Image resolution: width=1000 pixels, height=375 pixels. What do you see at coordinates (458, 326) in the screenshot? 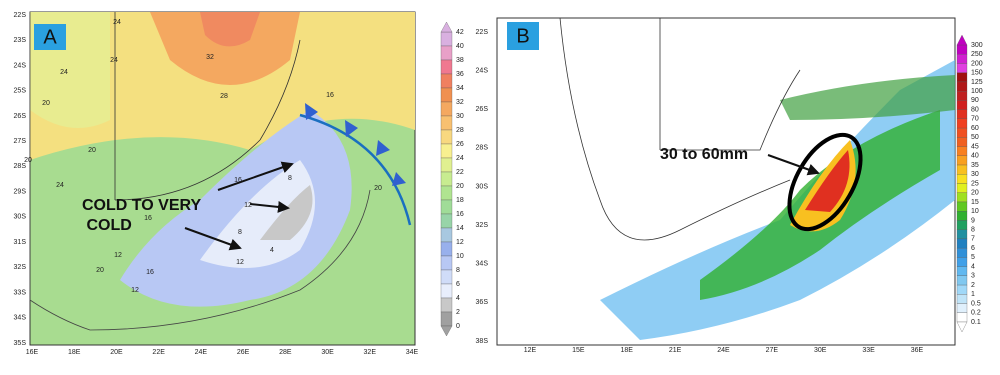
I see `colorbar-label: 0` at bounding box center [458, 326].